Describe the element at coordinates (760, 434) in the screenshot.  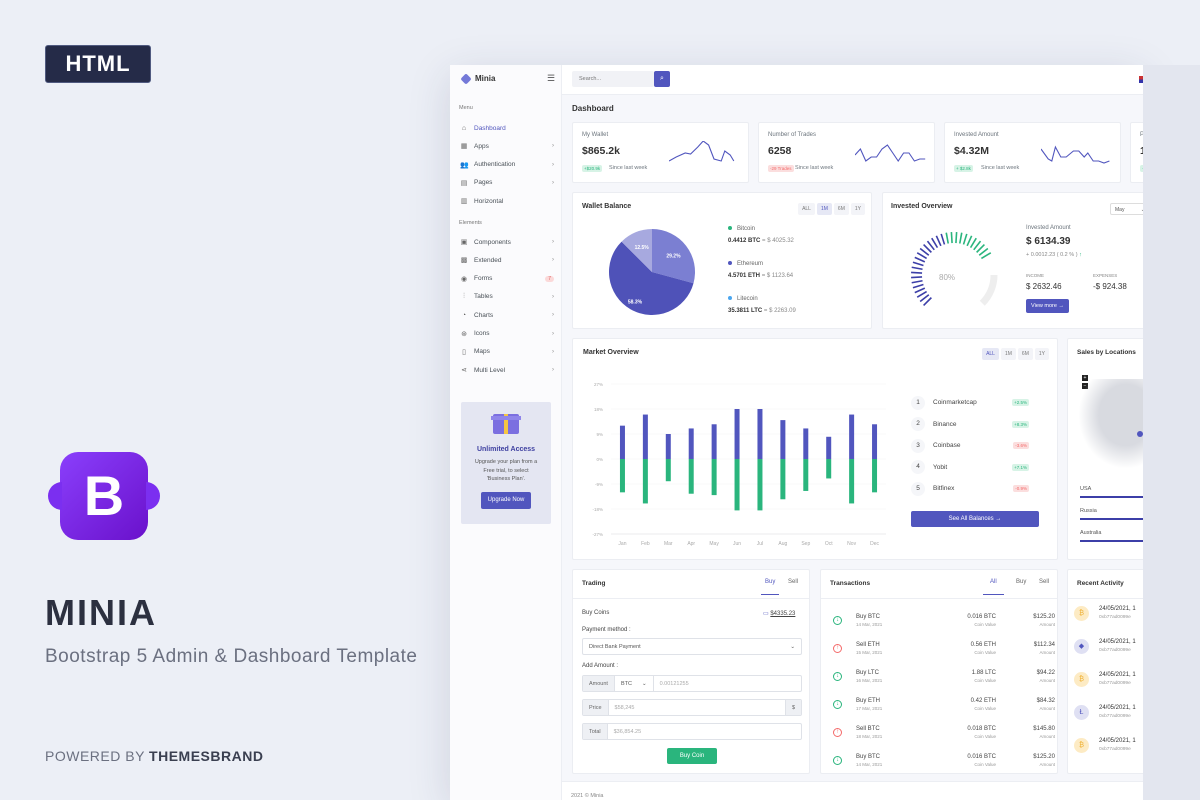
I see `bar-jul-pos` at that location.